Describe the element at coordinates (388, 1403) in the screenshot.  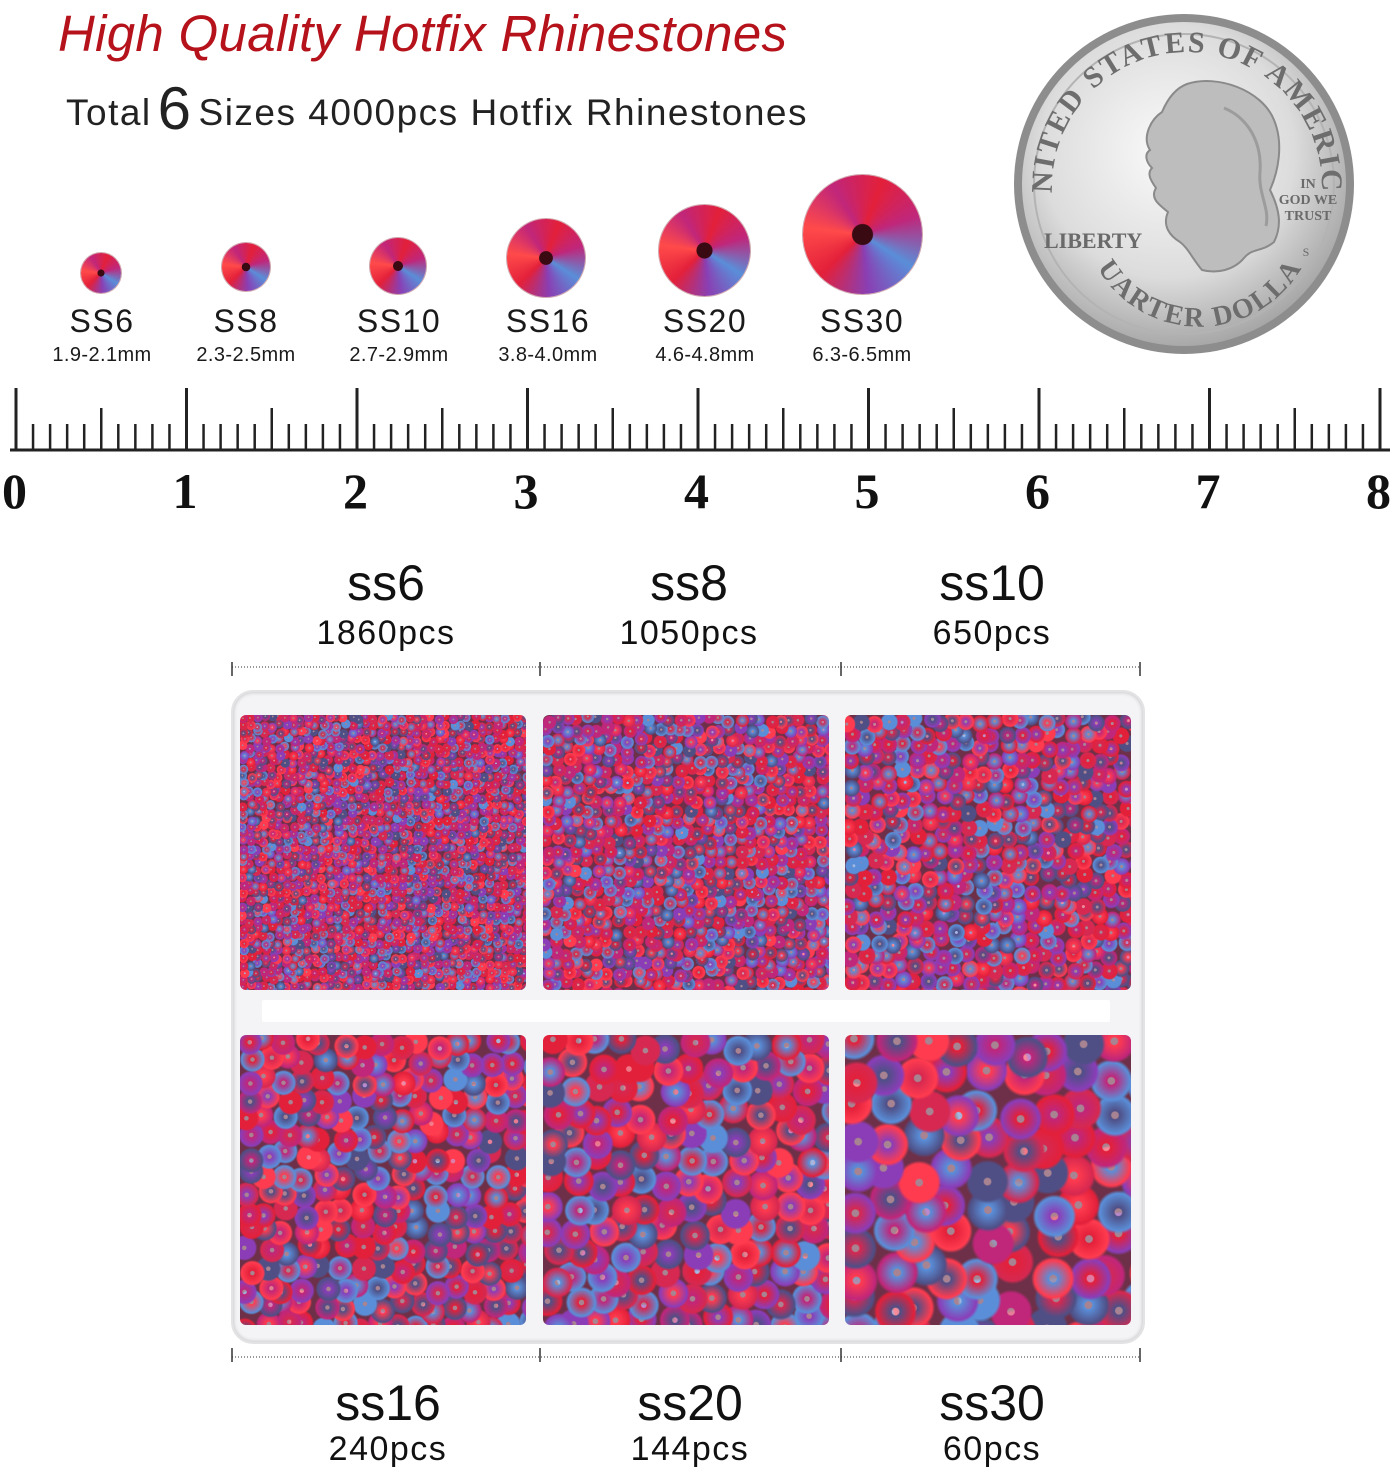
I see `caption-code: ss16` at that location.